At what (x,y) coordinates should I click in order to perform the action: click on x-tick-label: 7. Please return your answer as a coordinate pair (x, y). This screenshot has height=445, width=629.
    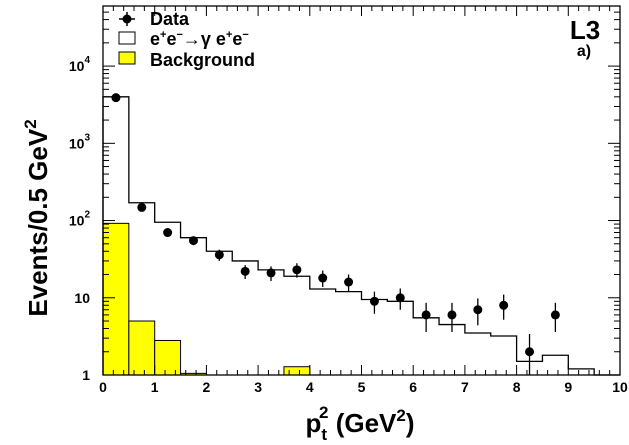
    Looking at the image, I should click on (465, 387).